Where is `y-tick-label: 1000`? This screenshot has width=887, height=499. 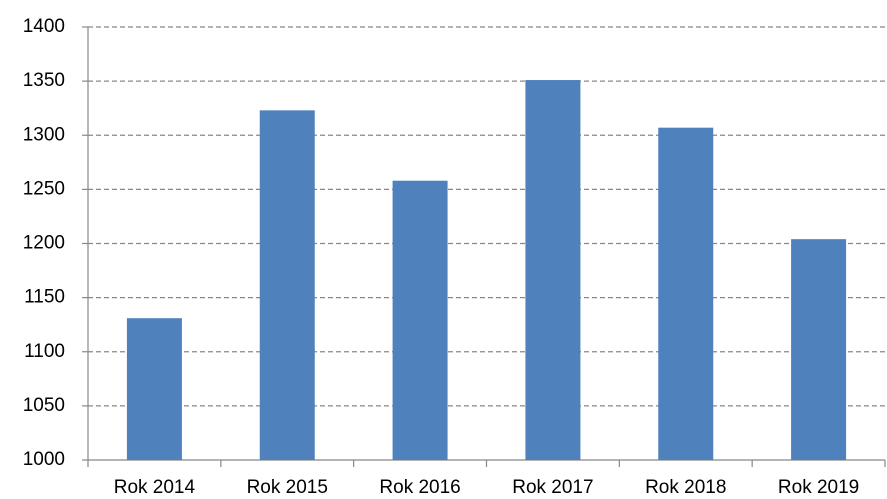 y-tick-label: 1000 is located at coordinates (44, 459).